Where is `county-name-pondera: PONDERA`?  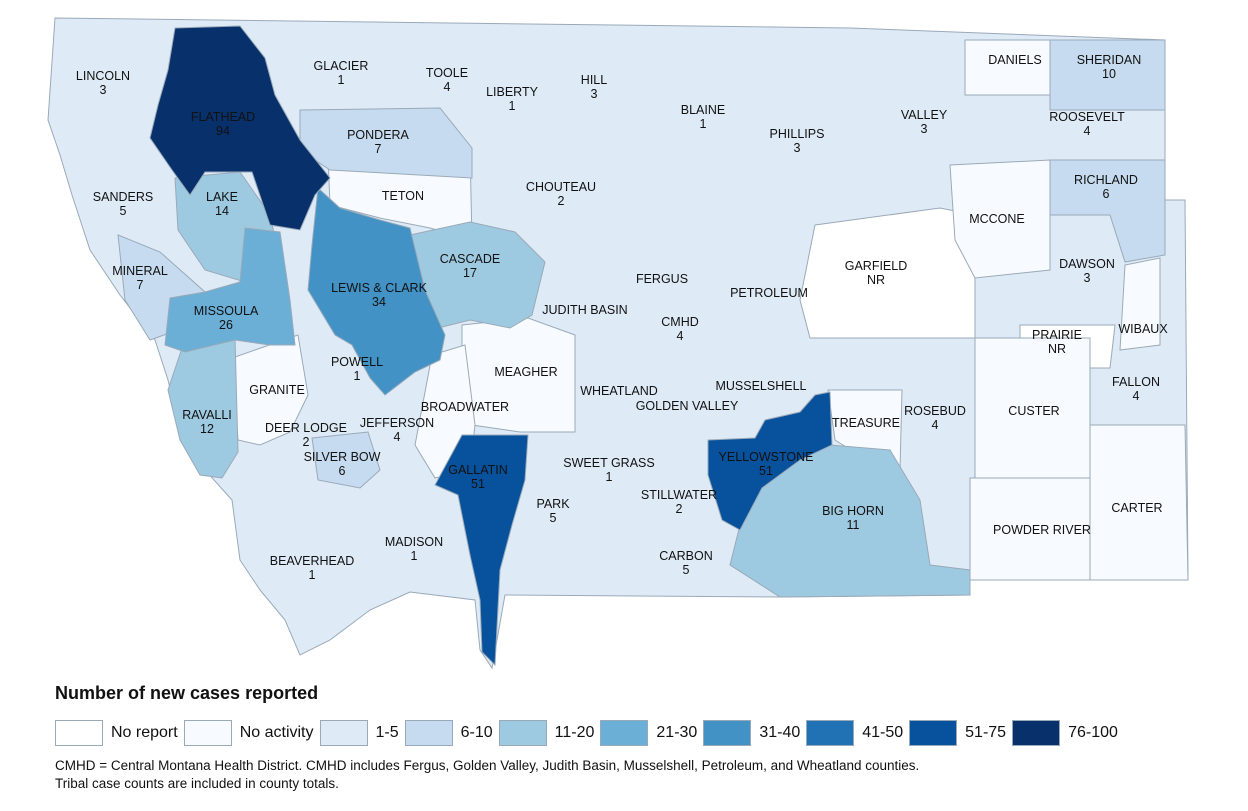
county-name-pondera: PONDERA is located at coordinates (378, 135).